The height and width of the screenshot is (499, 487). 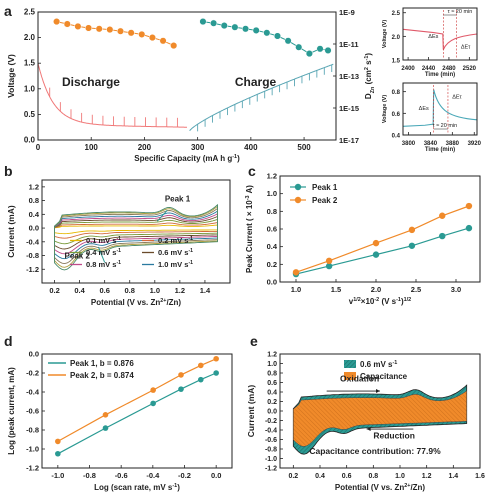 What do you see at coordinates (249, 190) in the screenshot?
I see `label-part: A)` at bounding box center [249, 190].